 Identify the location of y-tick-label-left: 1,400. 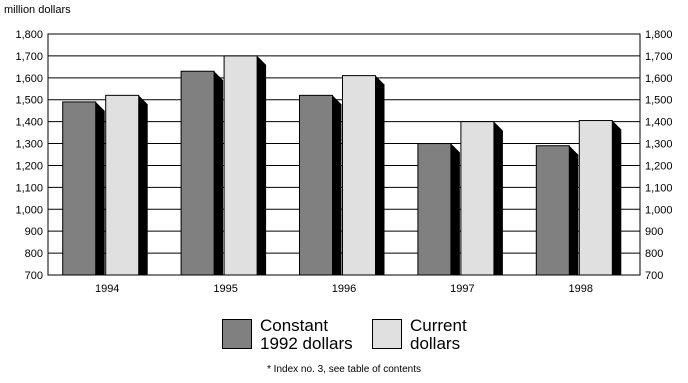
(29, 123).